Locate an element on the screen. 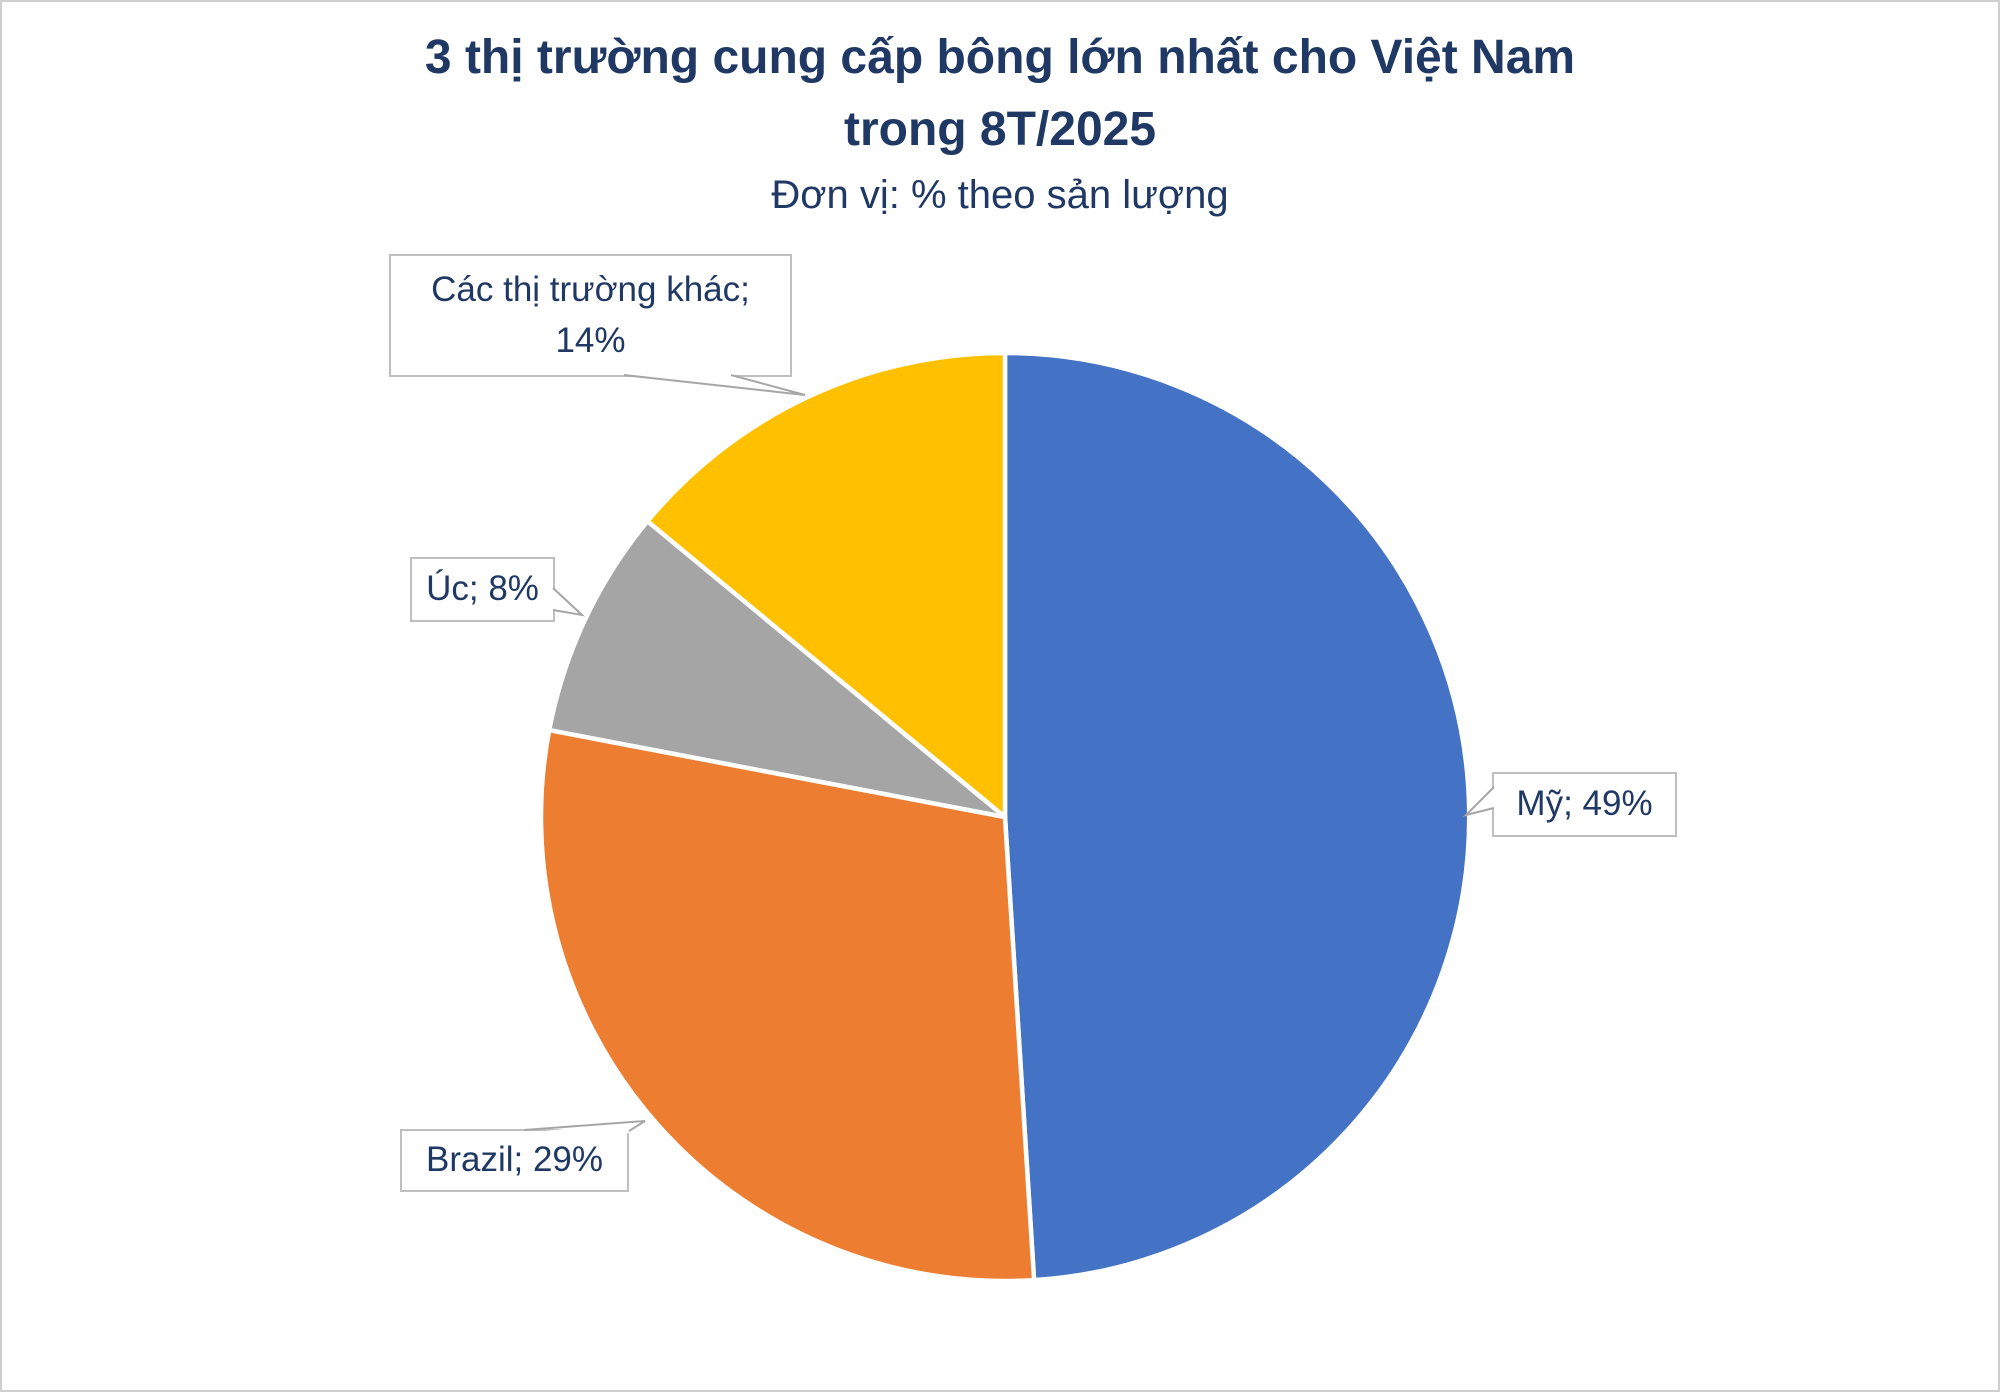  callout-label-usa: Mỹ; 49% is located at coordinates (1584, 804).